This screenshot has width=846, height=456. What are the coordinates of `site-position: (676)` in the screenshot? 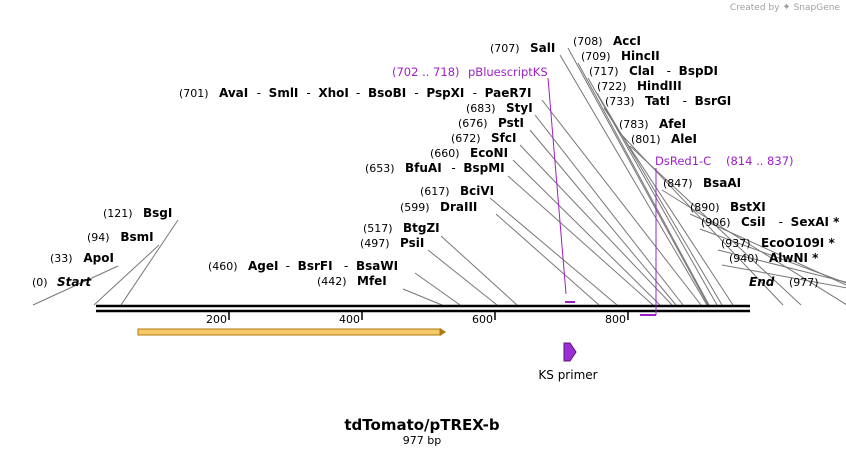 It's located at (473, 123).